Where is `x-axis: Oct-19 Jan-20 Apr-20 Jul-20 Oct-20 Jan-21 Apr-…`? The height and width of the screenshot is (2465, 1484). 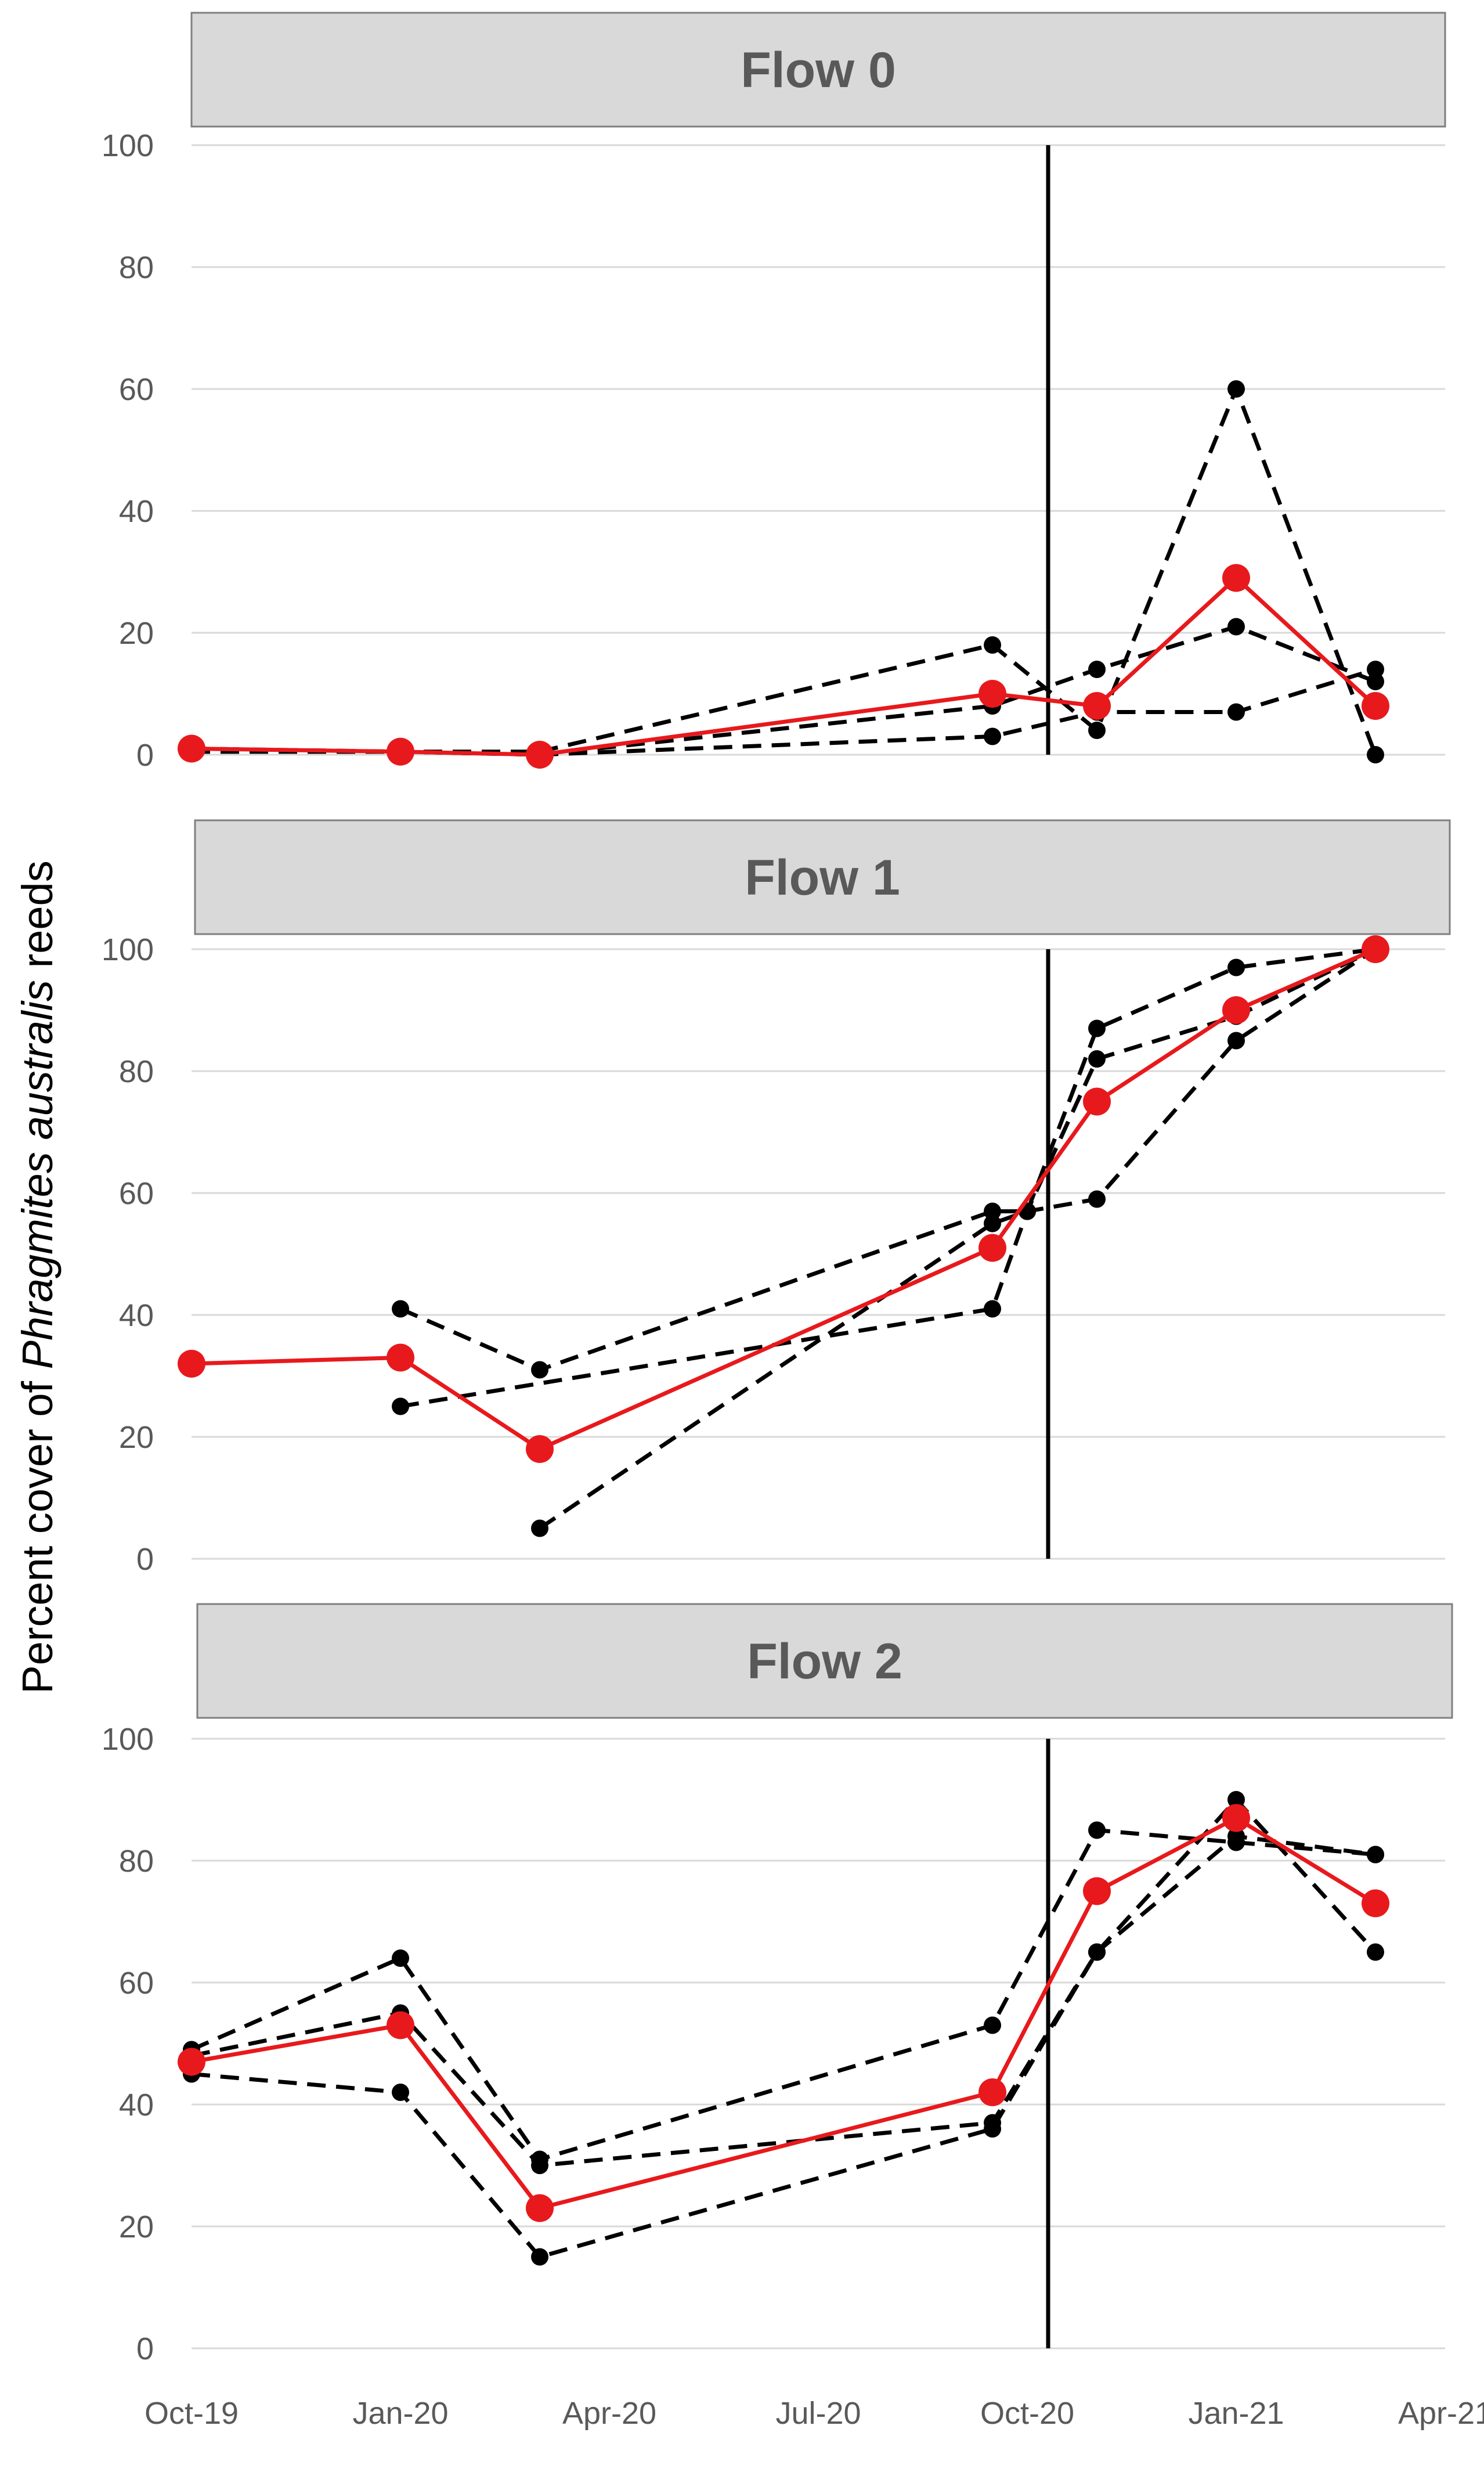
x-axis: Oct-19 Jan-20 Apr-20 Jul-20 Oct-20 Jan-21 Apr-… is located at coordinates (814, 2413).